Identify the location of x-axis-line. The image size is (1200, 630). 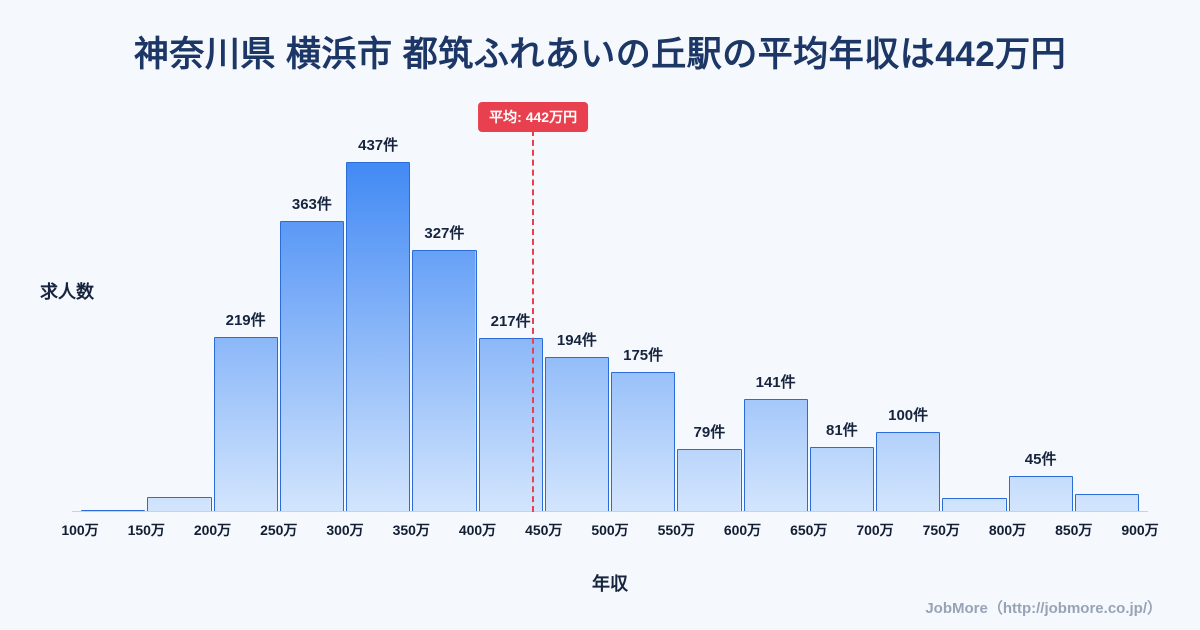
(610, 511).